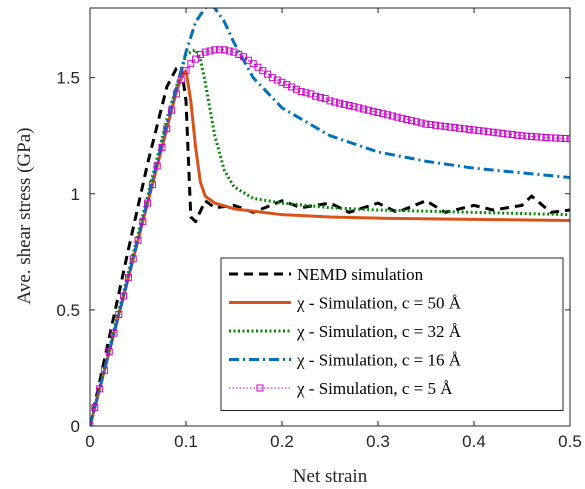 The height and width of the screenshot is (489, 585). Describe the element at coordinates (379, 360) in the screenshot. I see `legend-label-3: χ - Simulation, c = 16 Å` at that location.